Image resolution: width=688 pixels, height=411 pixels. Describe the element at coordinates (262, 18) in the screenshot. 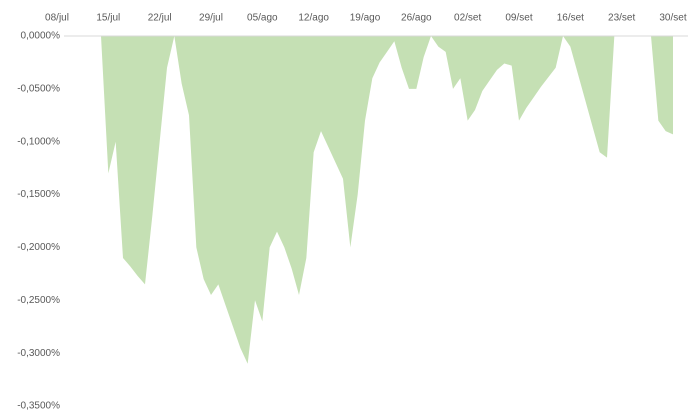

I see `x-tick-label: 05/ago` at that location.